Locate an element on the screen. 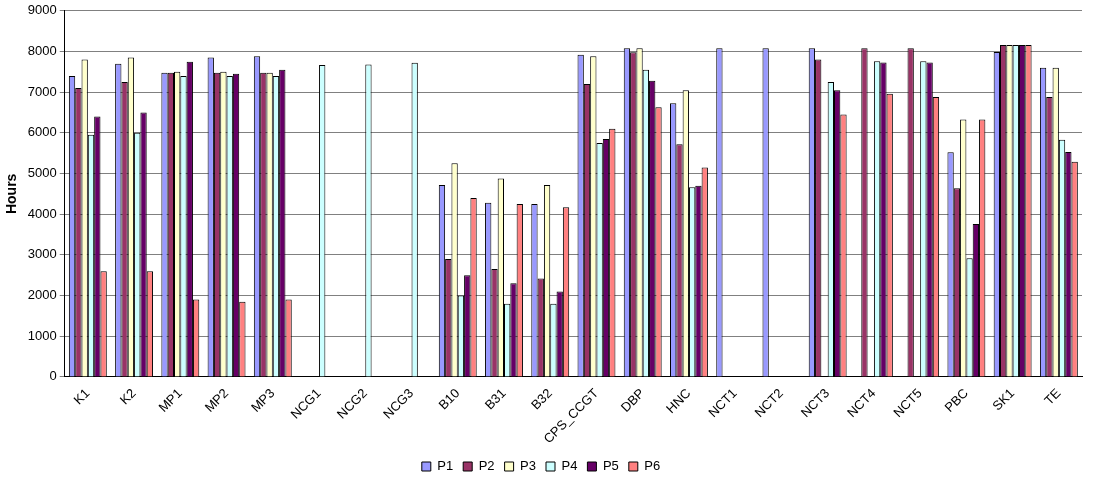 The width and height of the screenshot is (1097, 483). x-tick-label: K1 is located at coordinates (81, 396).